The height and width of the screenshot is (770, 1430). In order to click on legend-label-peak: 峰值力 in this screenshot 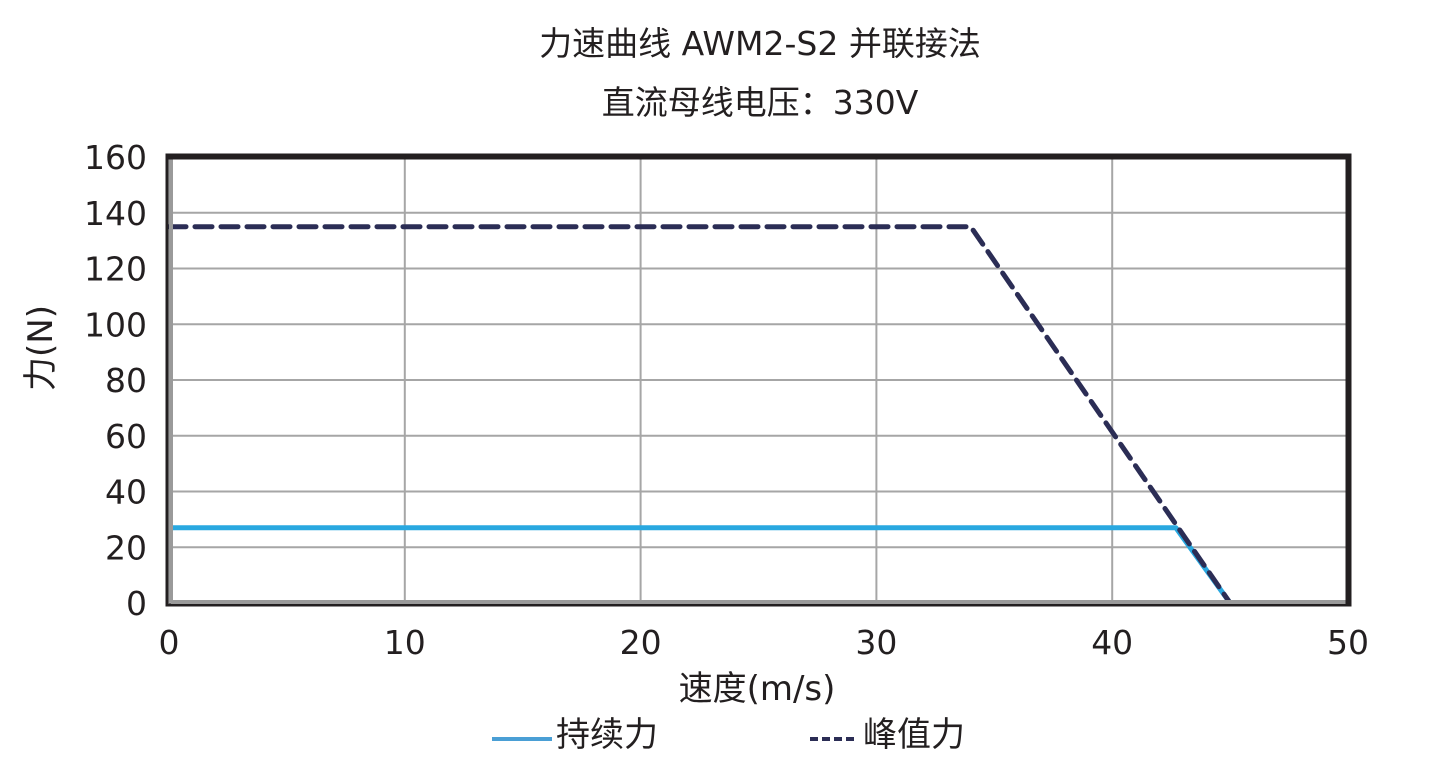, I will do `click(914, 735)`.